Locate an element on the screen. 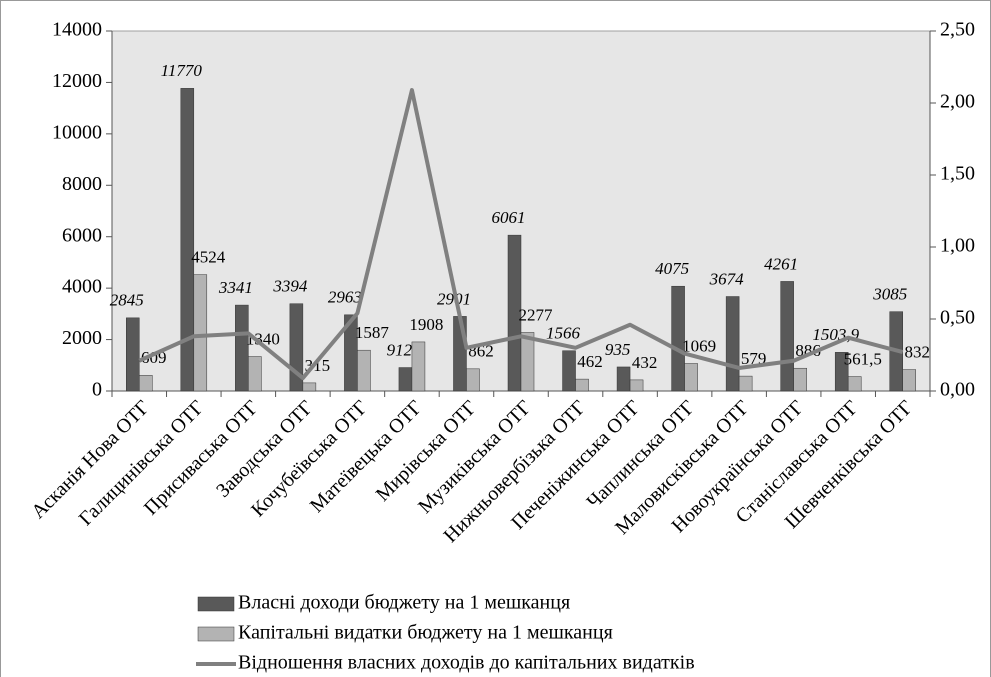  data-label: 6061 is located at coordinates (509, 217).